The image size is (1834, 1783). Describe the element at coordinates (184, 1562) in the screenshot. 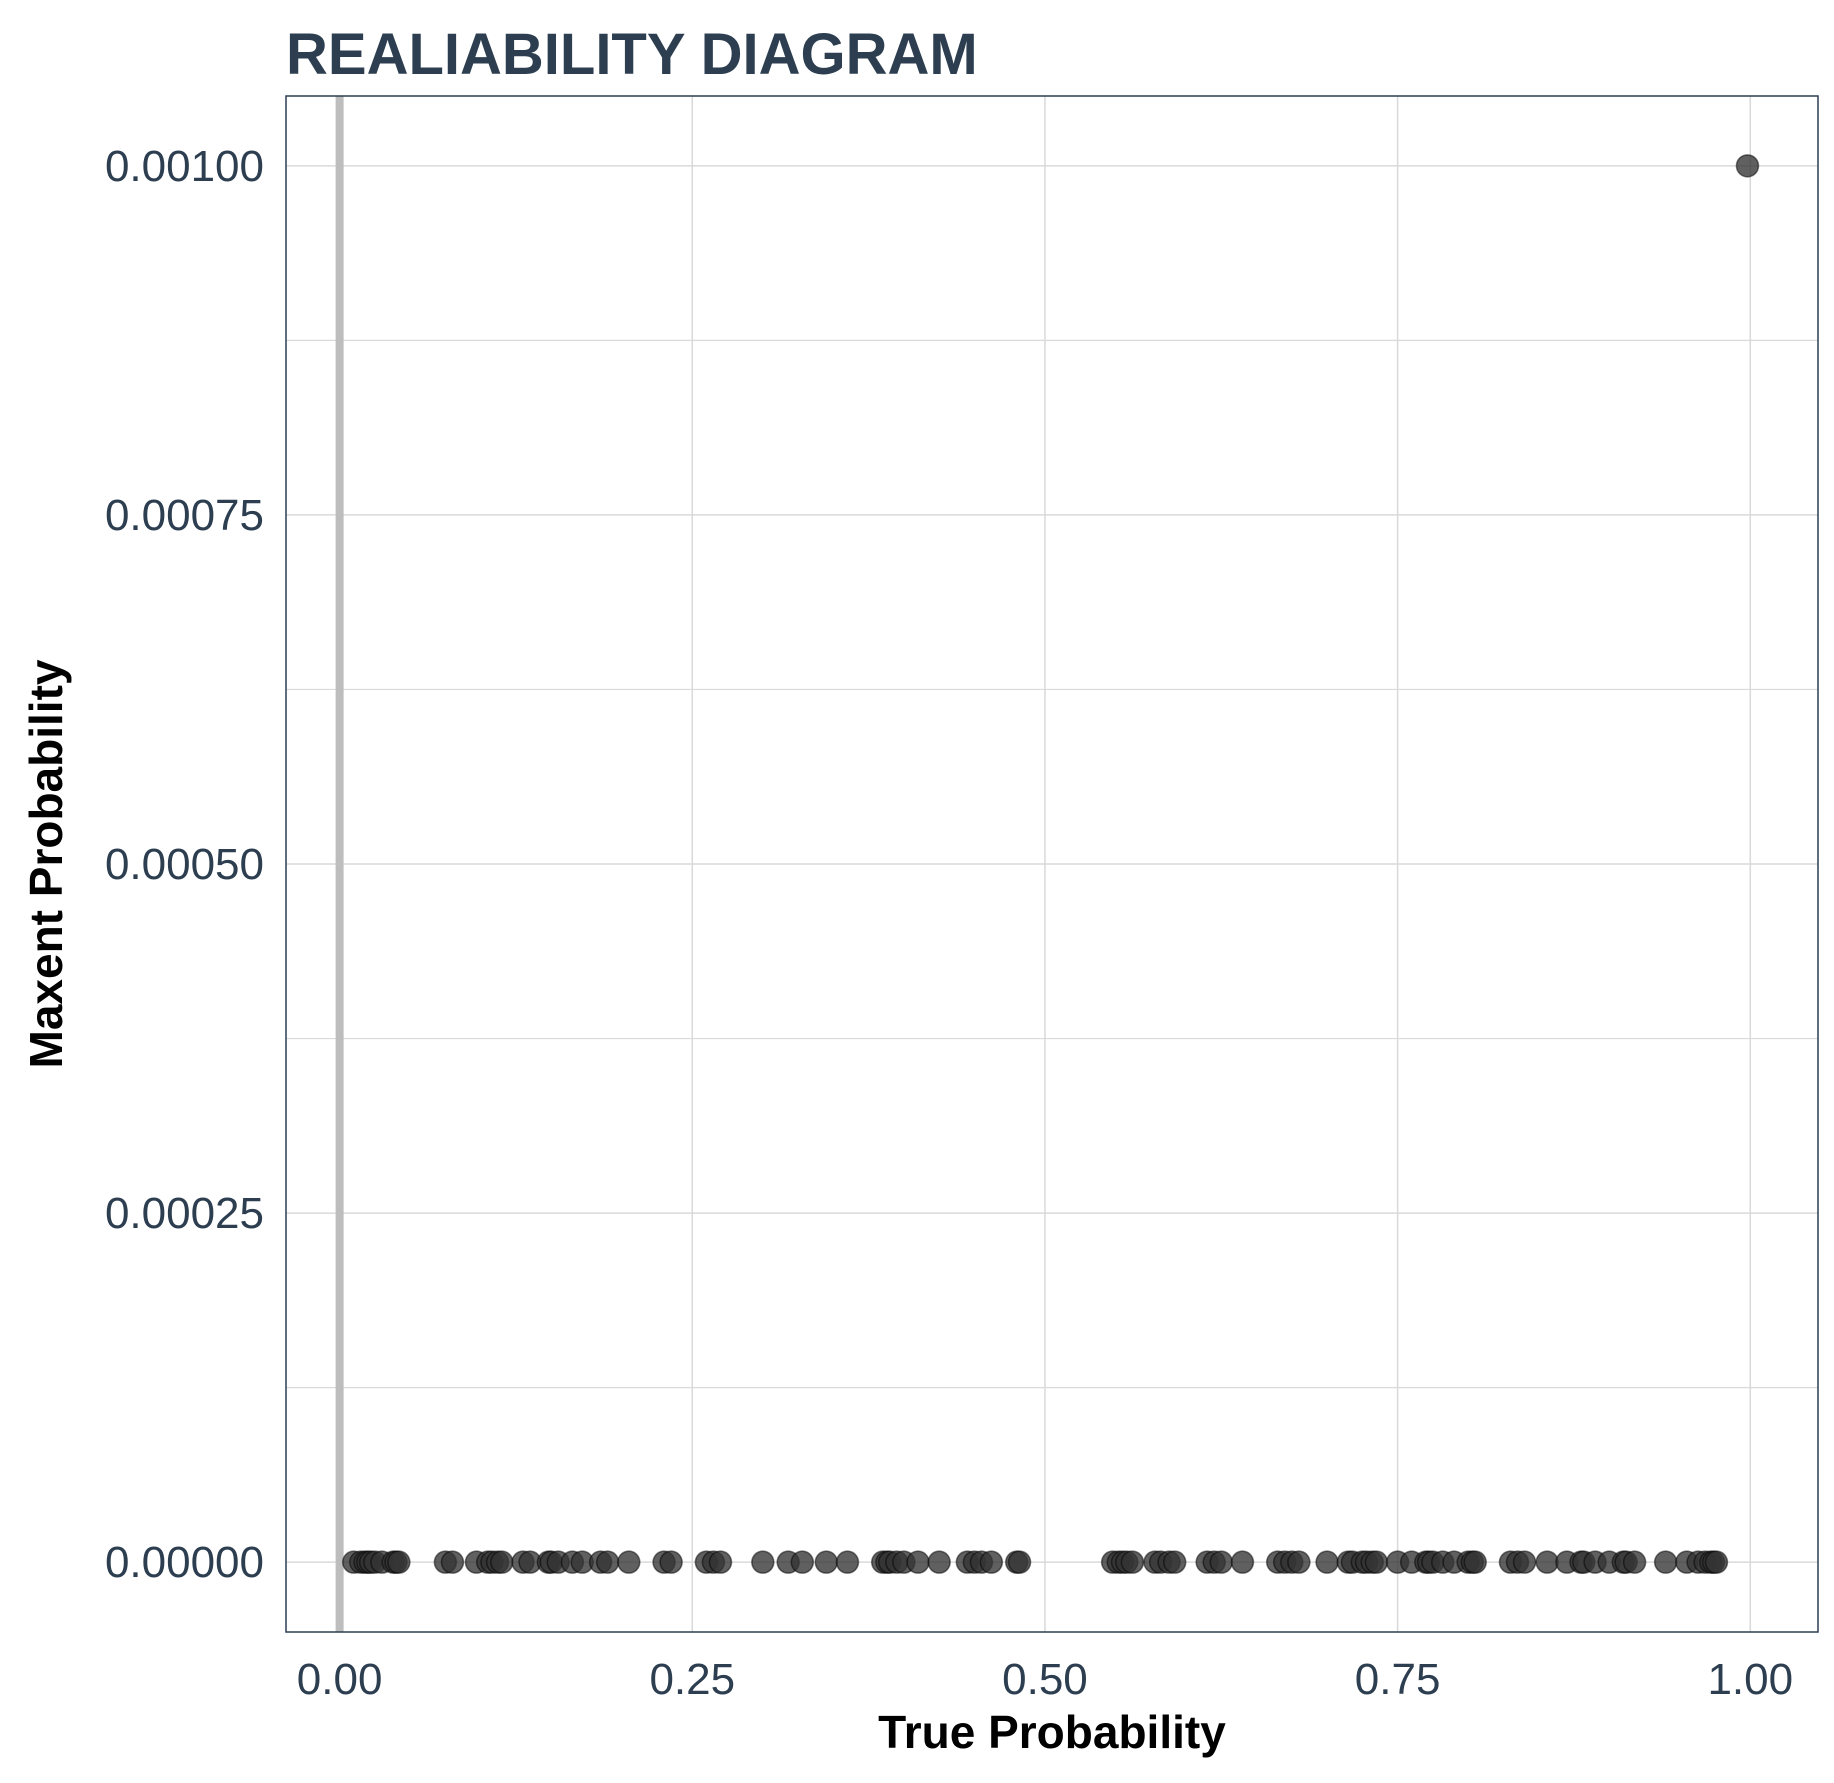

I see `y-tick-label: 0.00000` at that location.